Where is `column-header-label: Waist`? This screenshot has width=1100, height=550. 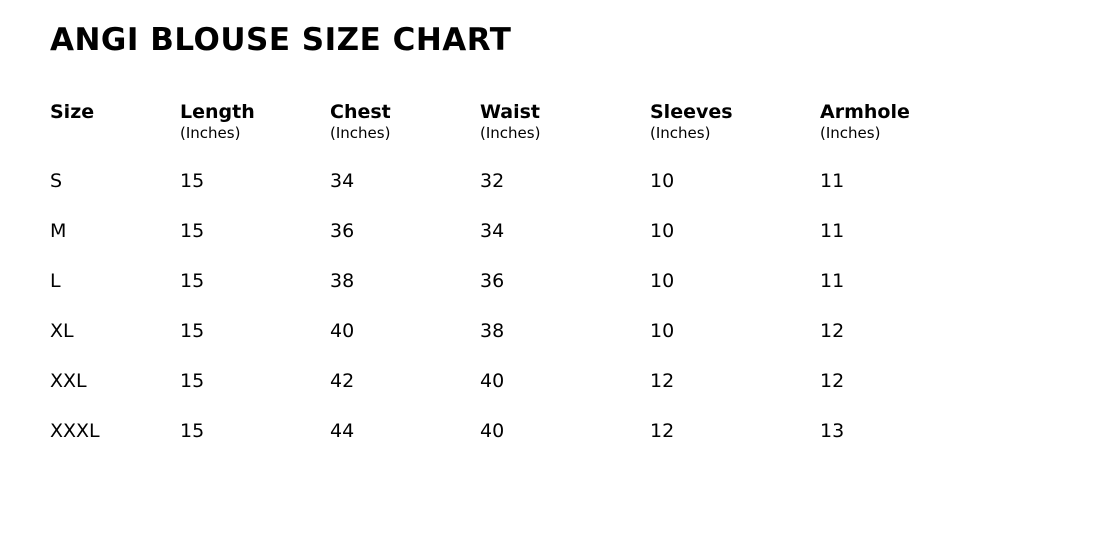
column-header-label: Waist is located at coordinates (510, 112).